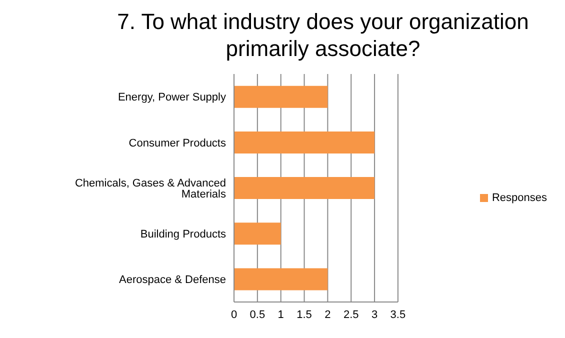  I want to click on y-tick-label: Aerospace & Defense, so click(172, 280).